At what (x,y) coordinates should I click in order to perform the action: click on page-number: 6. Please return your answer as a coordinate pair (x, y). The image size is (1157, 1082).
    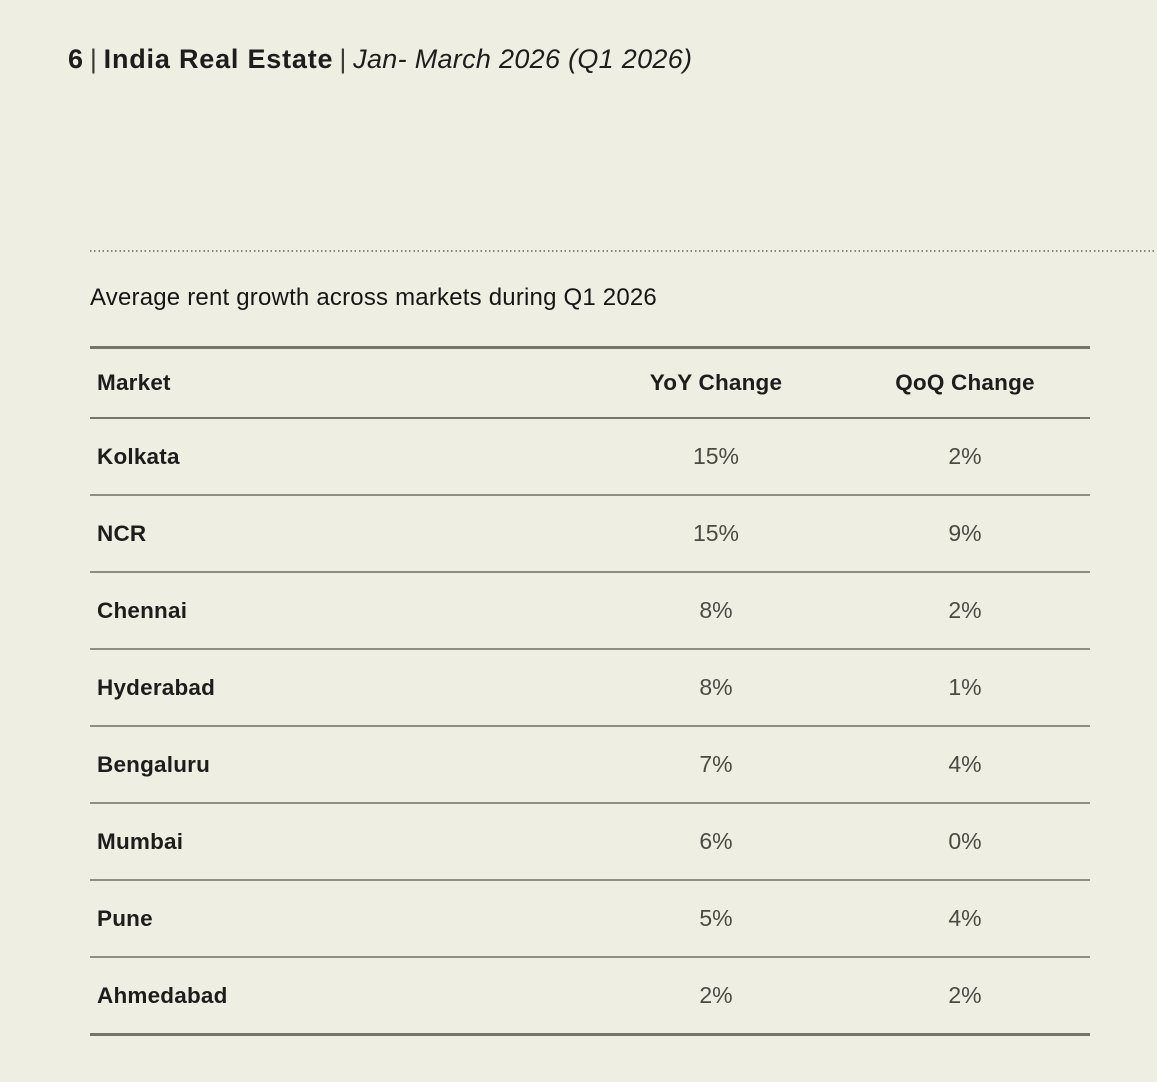
    Looking at the image, I should click on (76, 59).